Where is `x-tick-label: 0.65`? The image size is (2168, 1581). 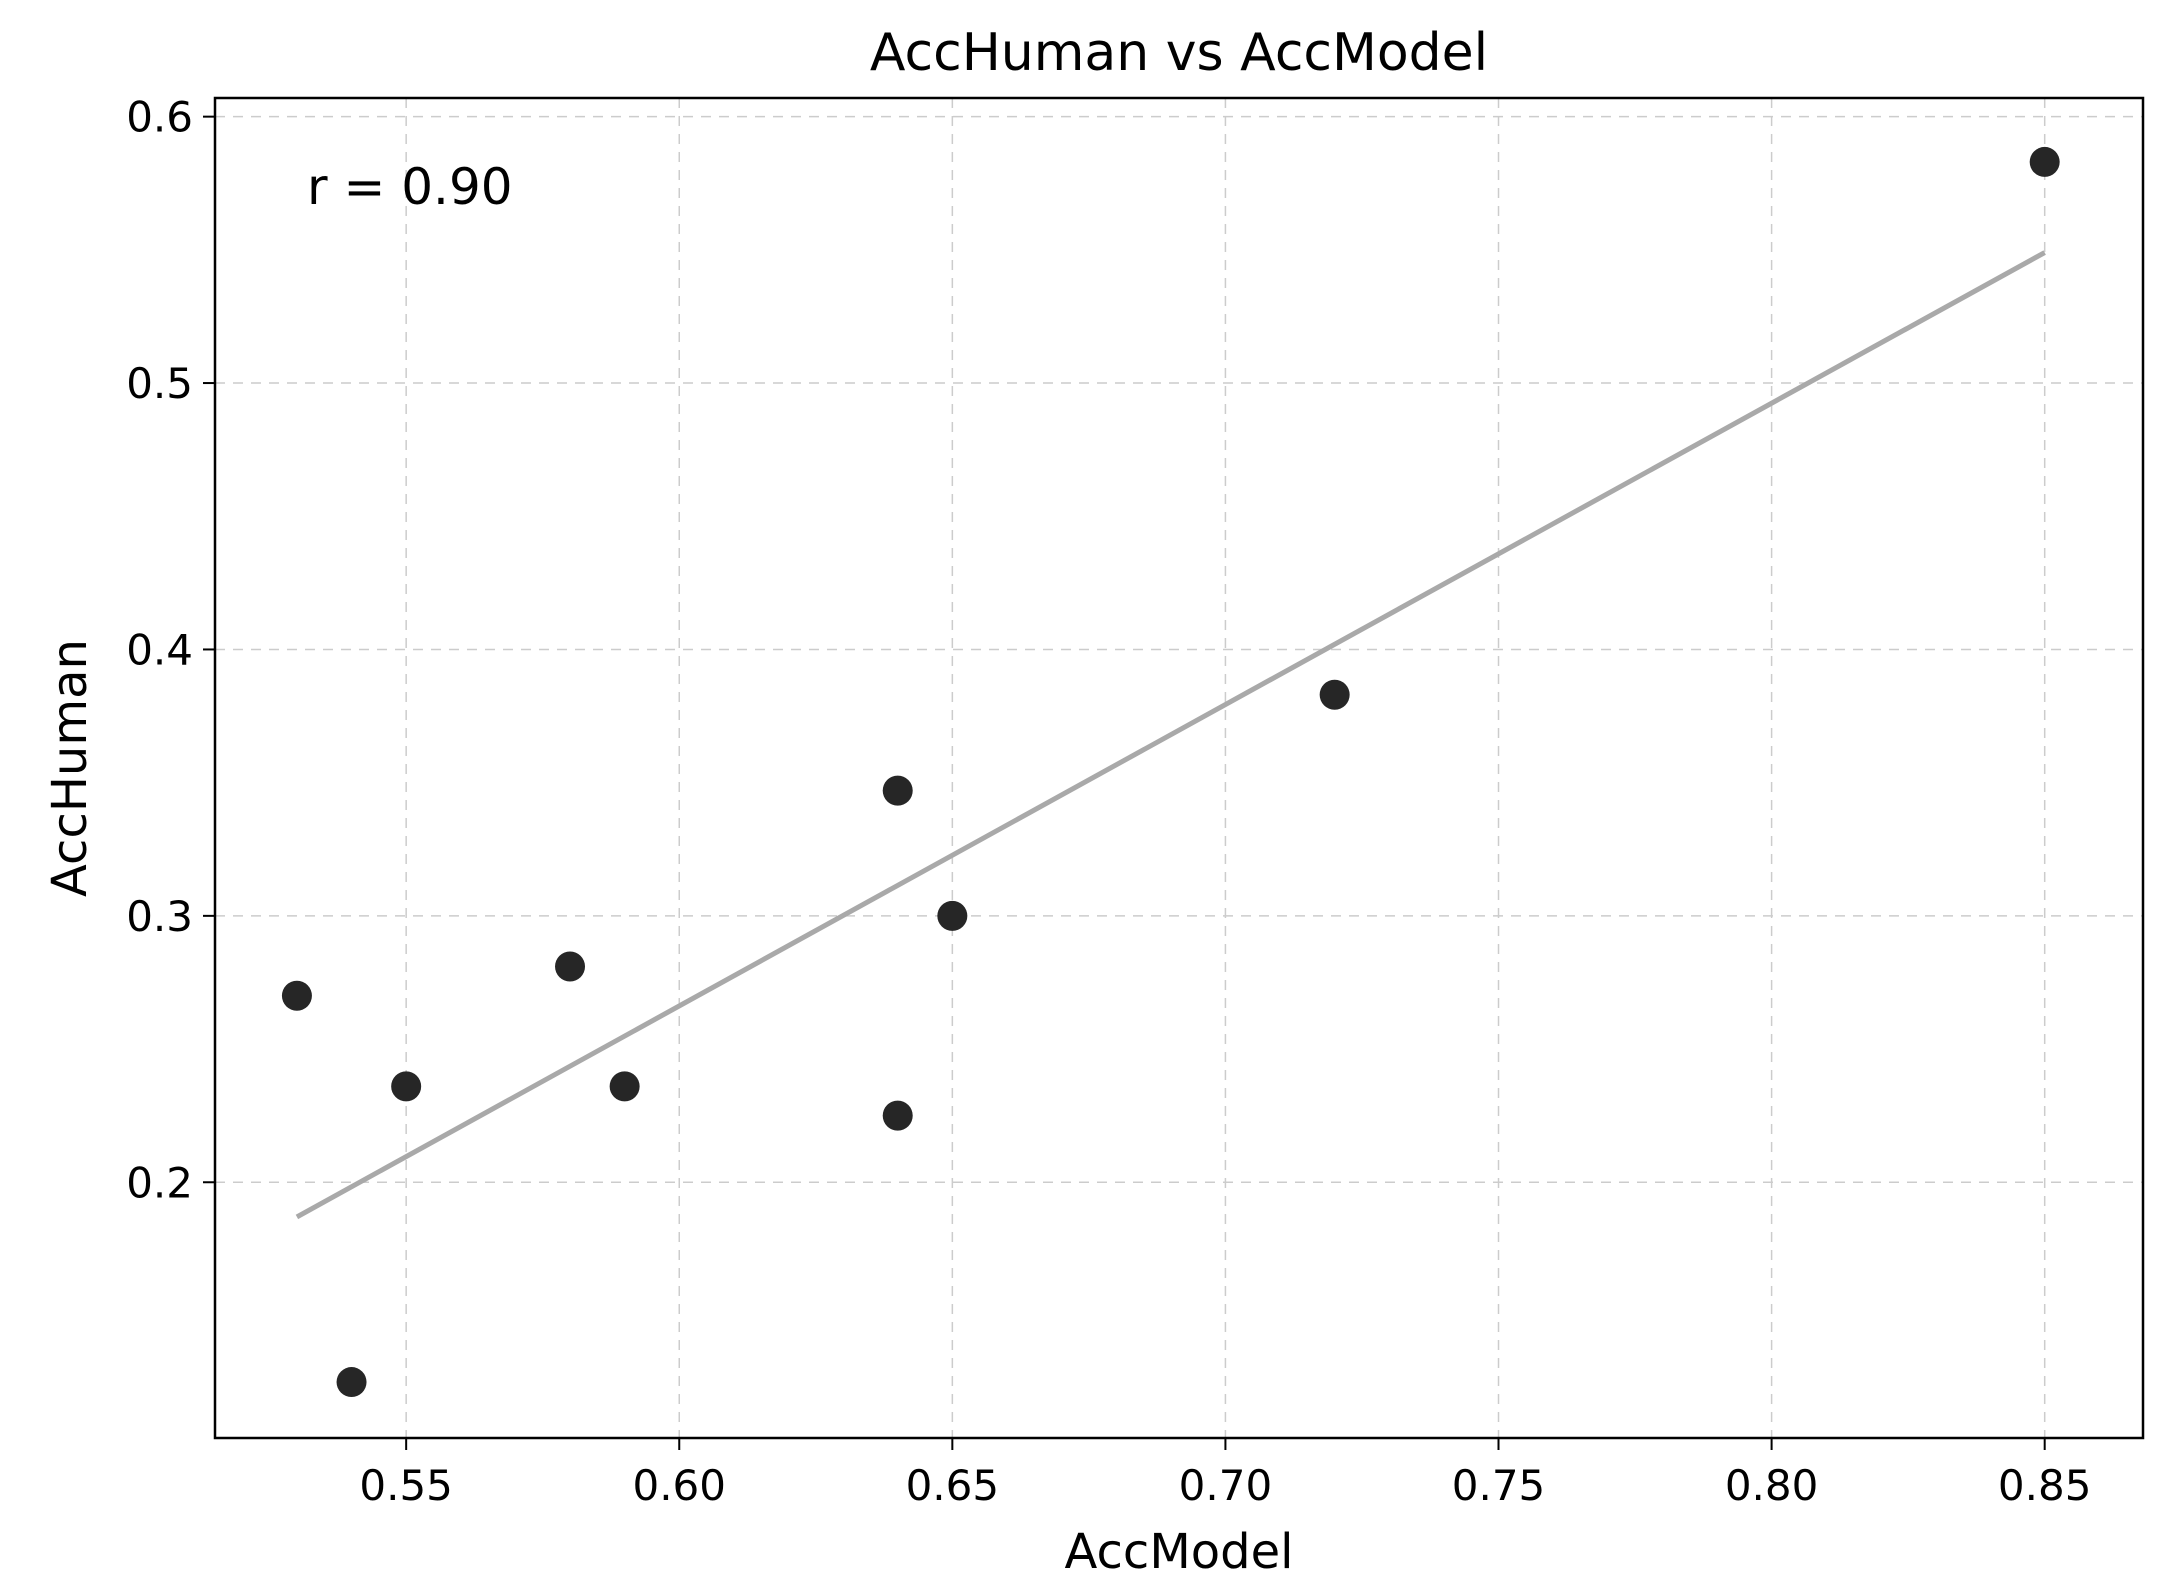 x-tick-label: 0.65 is located at coordinates (953, 1485).